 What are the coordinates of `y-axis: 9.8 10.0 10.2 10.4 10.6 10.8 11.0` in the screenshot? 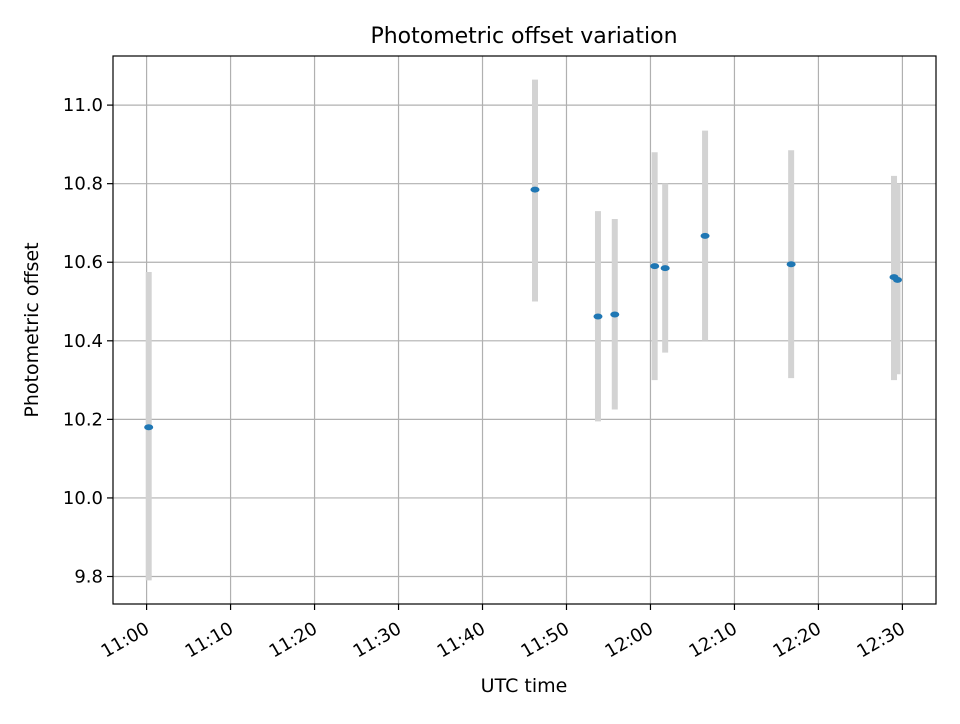 It's located at (88, 341).